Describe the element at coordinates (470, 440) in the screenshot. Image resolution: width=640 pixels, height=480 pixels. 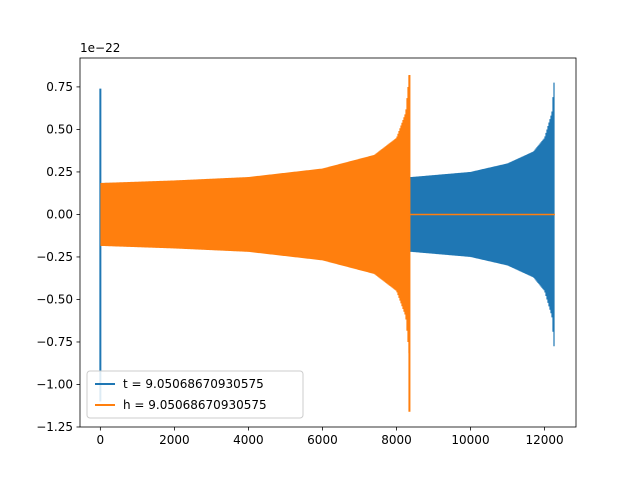
I see `x-tick-label: 10000` at that location.